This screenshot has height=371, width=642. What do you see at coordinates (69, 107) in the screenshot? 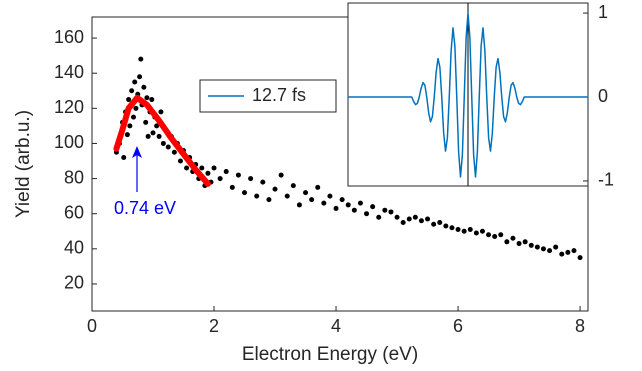
I see `y-tick-label: 120` at bounding box center [69, 107].